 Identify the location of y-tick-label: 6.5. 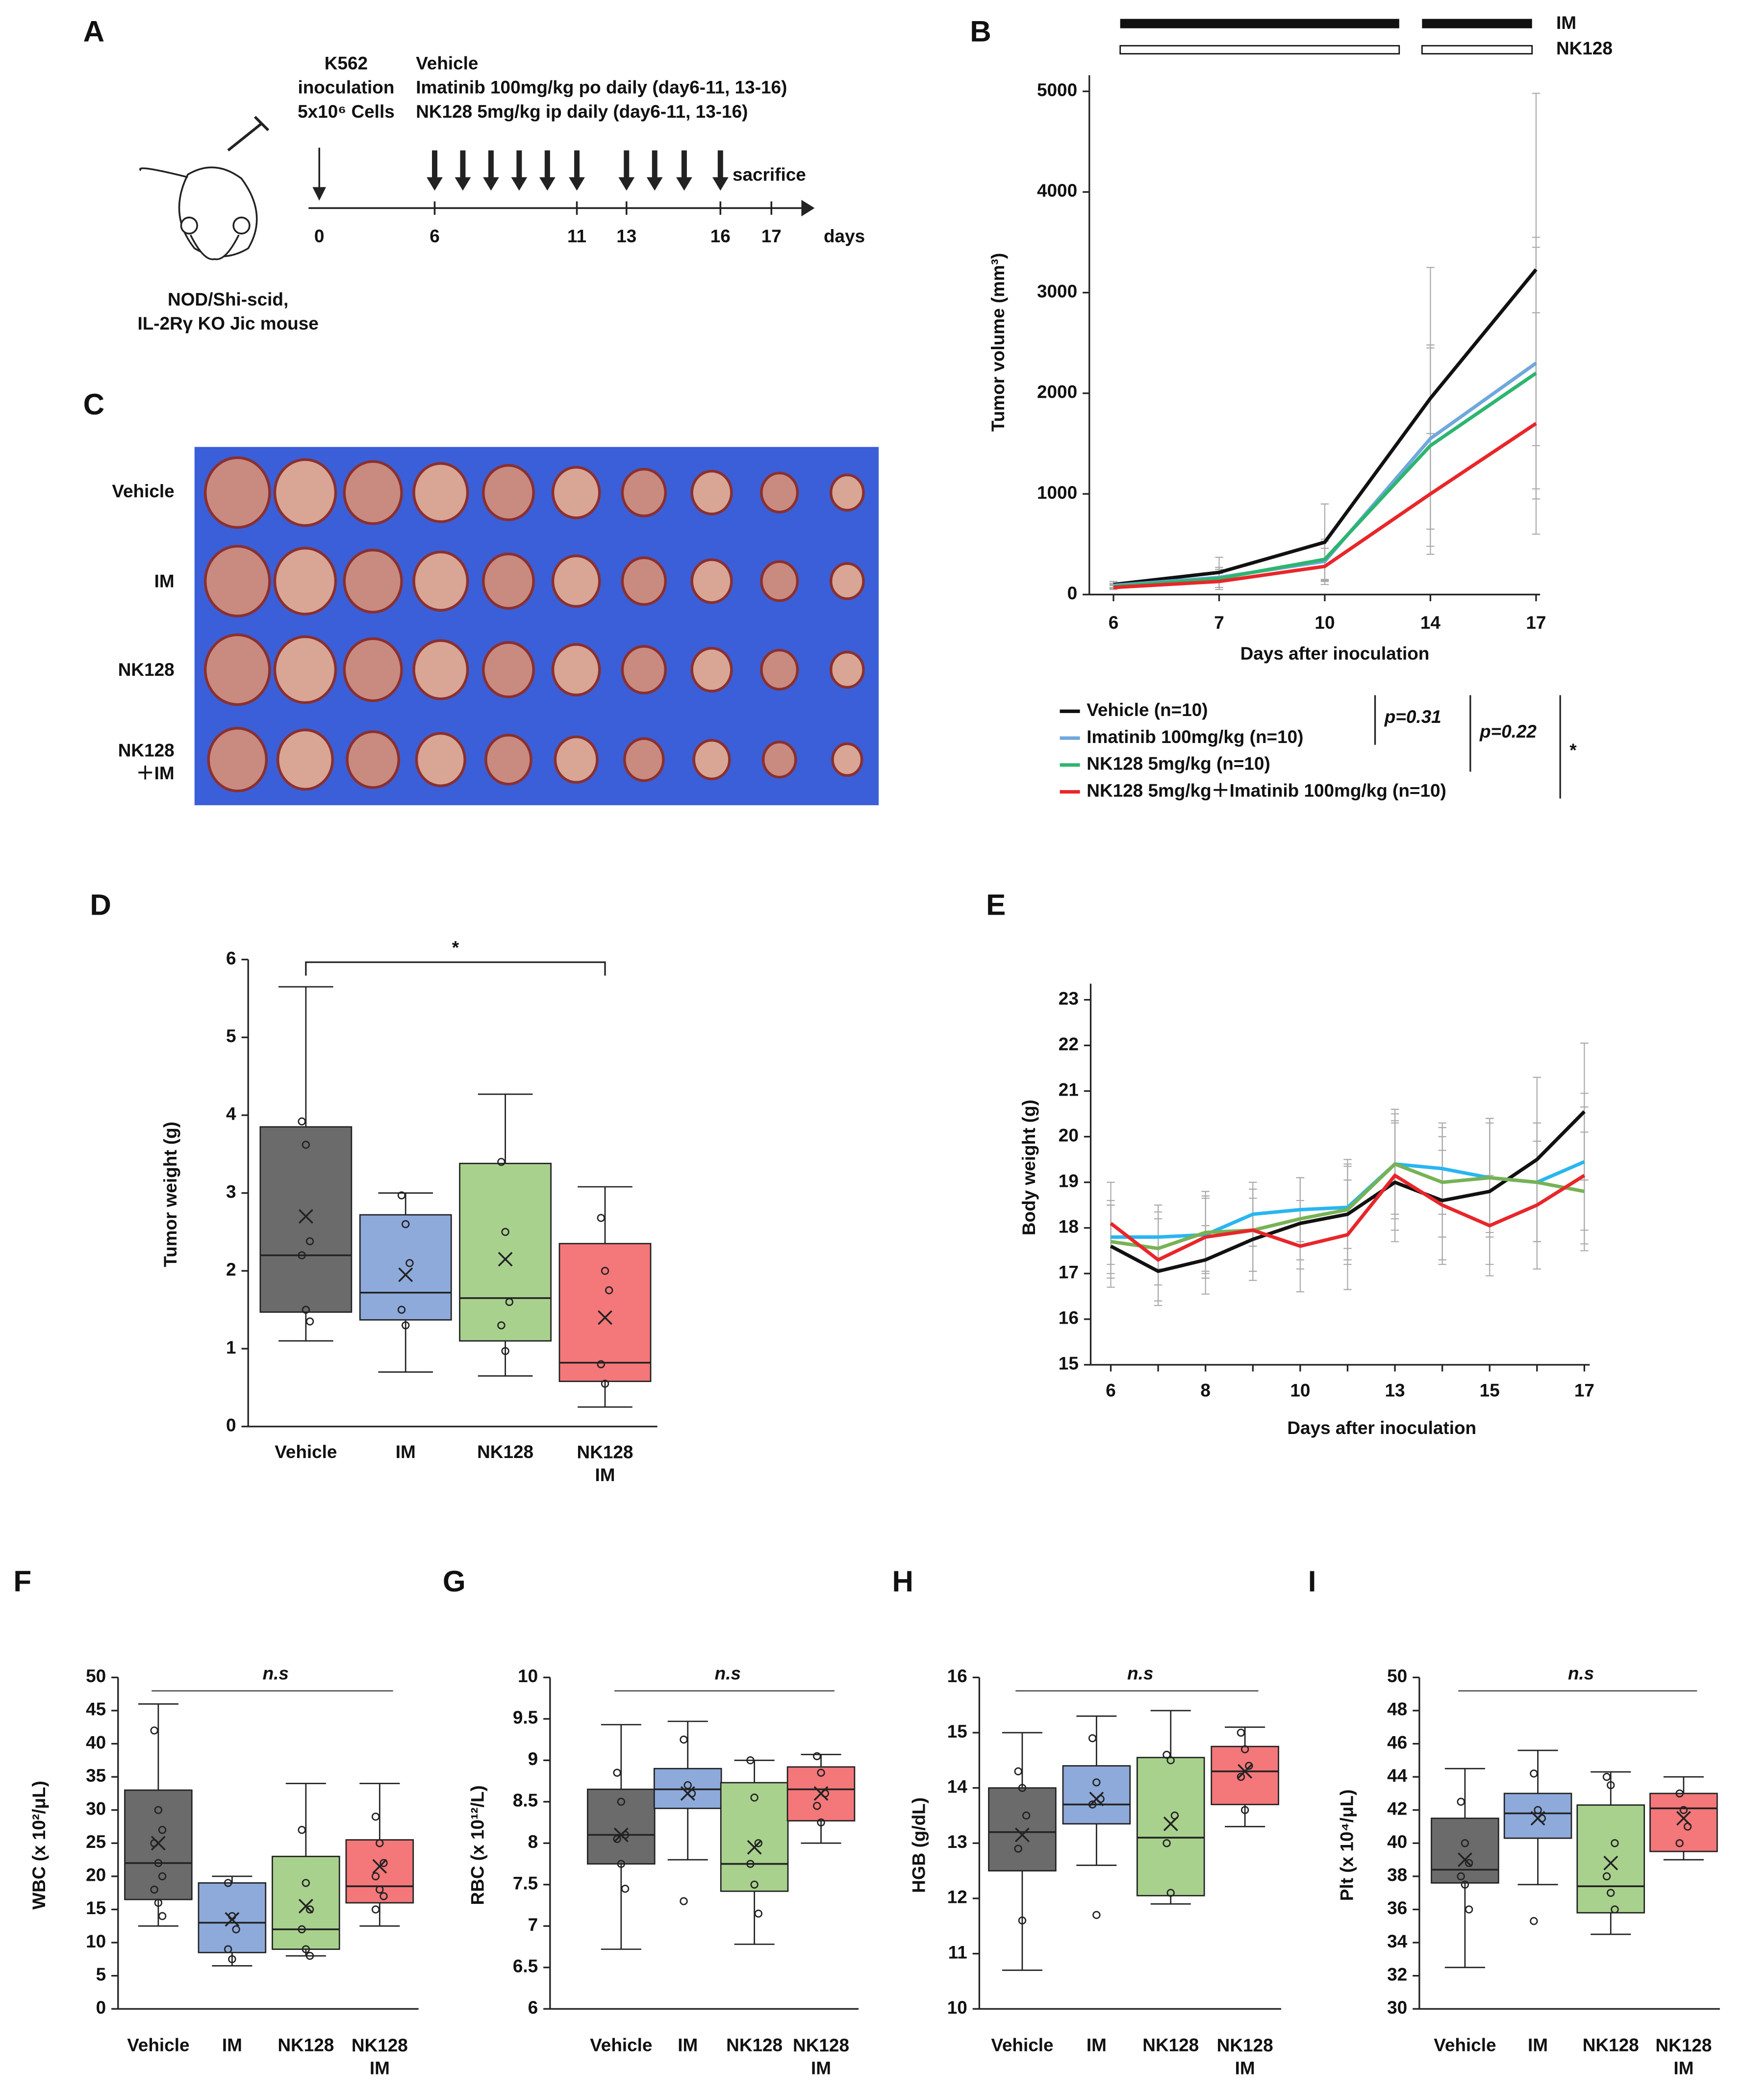
(525, 1966).